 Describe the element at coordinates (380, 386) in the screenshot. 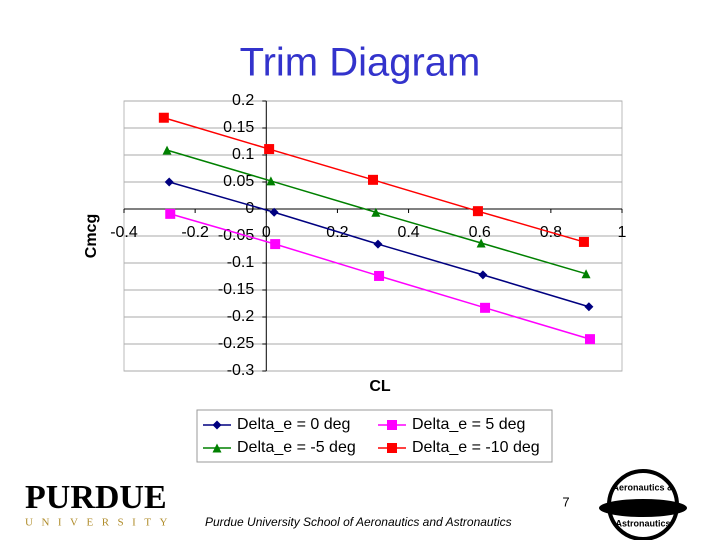

I see `x-axis-label: CL` at that location.